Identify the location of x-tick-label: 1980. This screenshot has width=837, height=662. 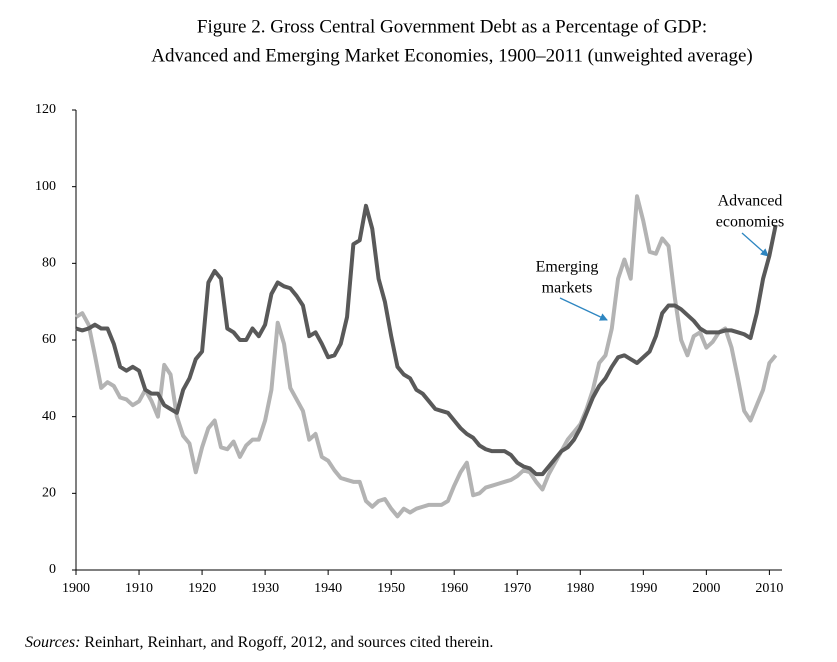
(580, 588).